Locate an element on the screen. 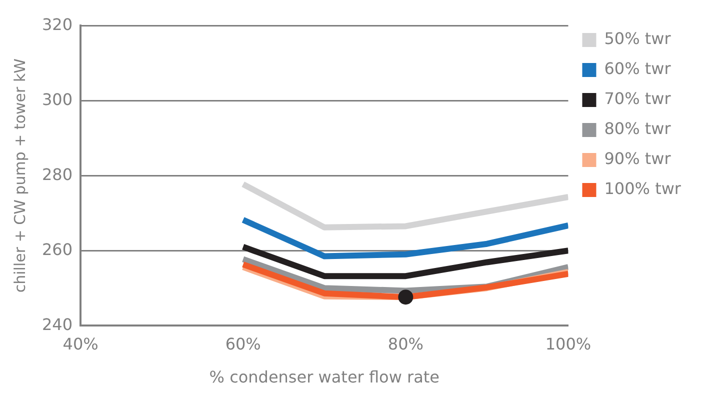  legend-label: 70% twr is located at coordinates (638, 98).